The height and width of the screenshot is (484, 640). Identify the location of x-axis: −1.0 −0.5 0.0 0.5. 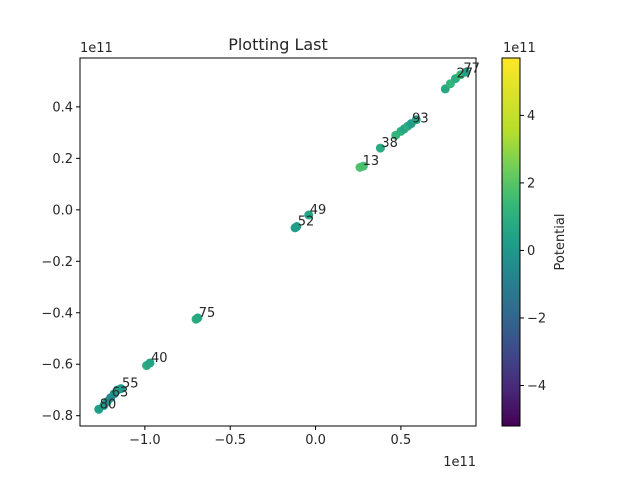
(270, 437).